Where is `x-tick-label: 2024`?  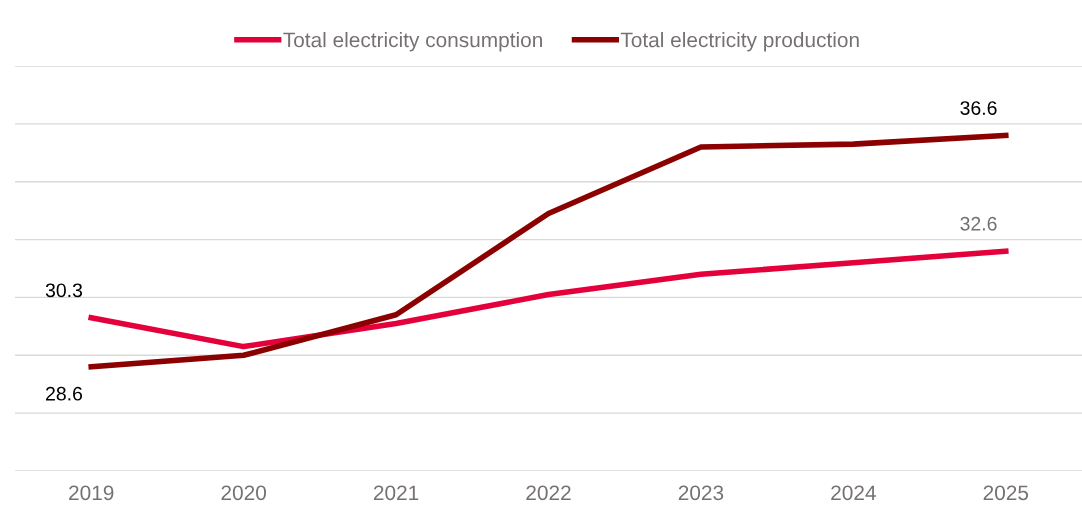 x-tick-label: 2024 is located at coordinates (853, 493).